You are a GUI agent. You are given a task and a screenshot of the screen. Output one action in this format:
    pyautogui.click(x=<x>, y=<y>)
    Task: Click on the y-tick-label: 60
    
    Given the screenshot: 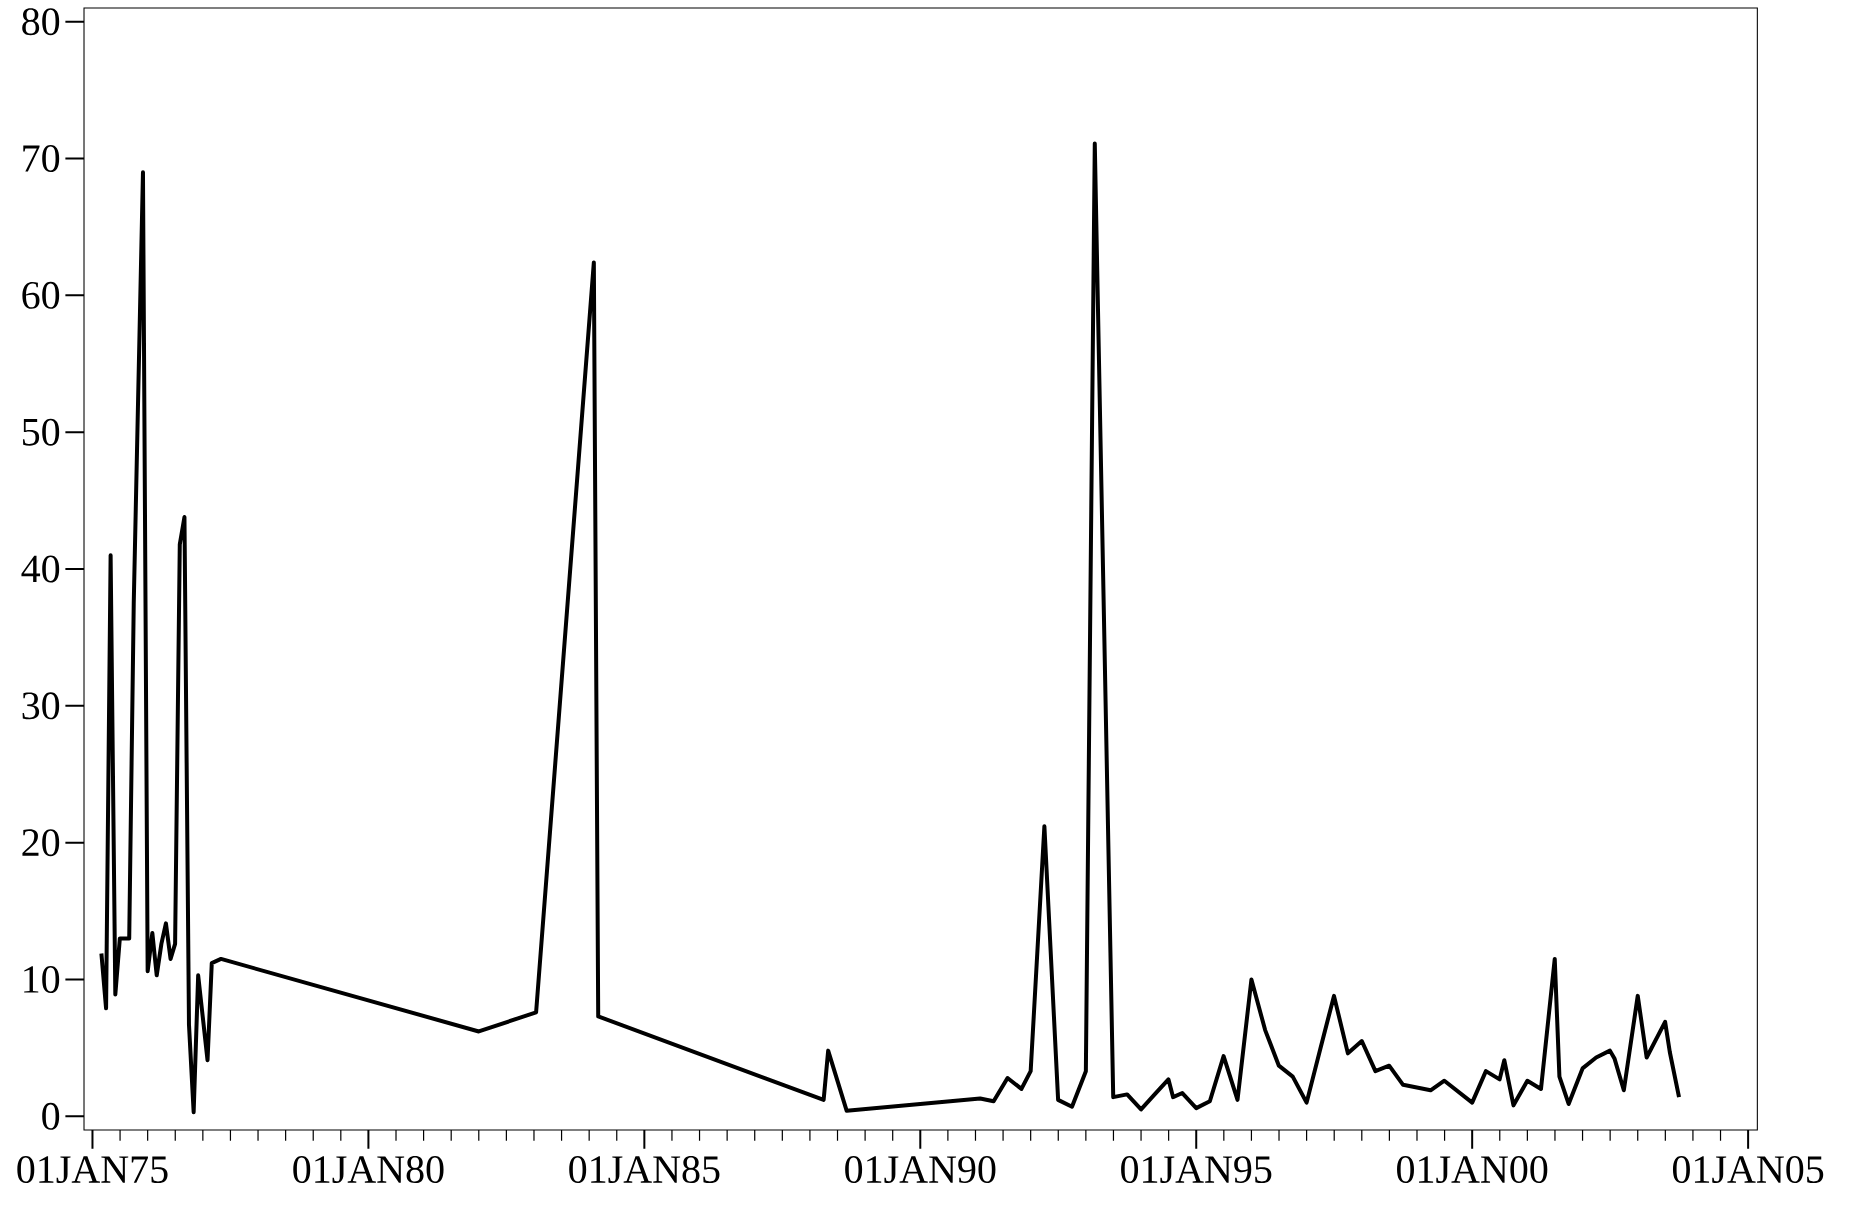 What is the action you would take?
    pyautogui.click(x=41, y=295)
    